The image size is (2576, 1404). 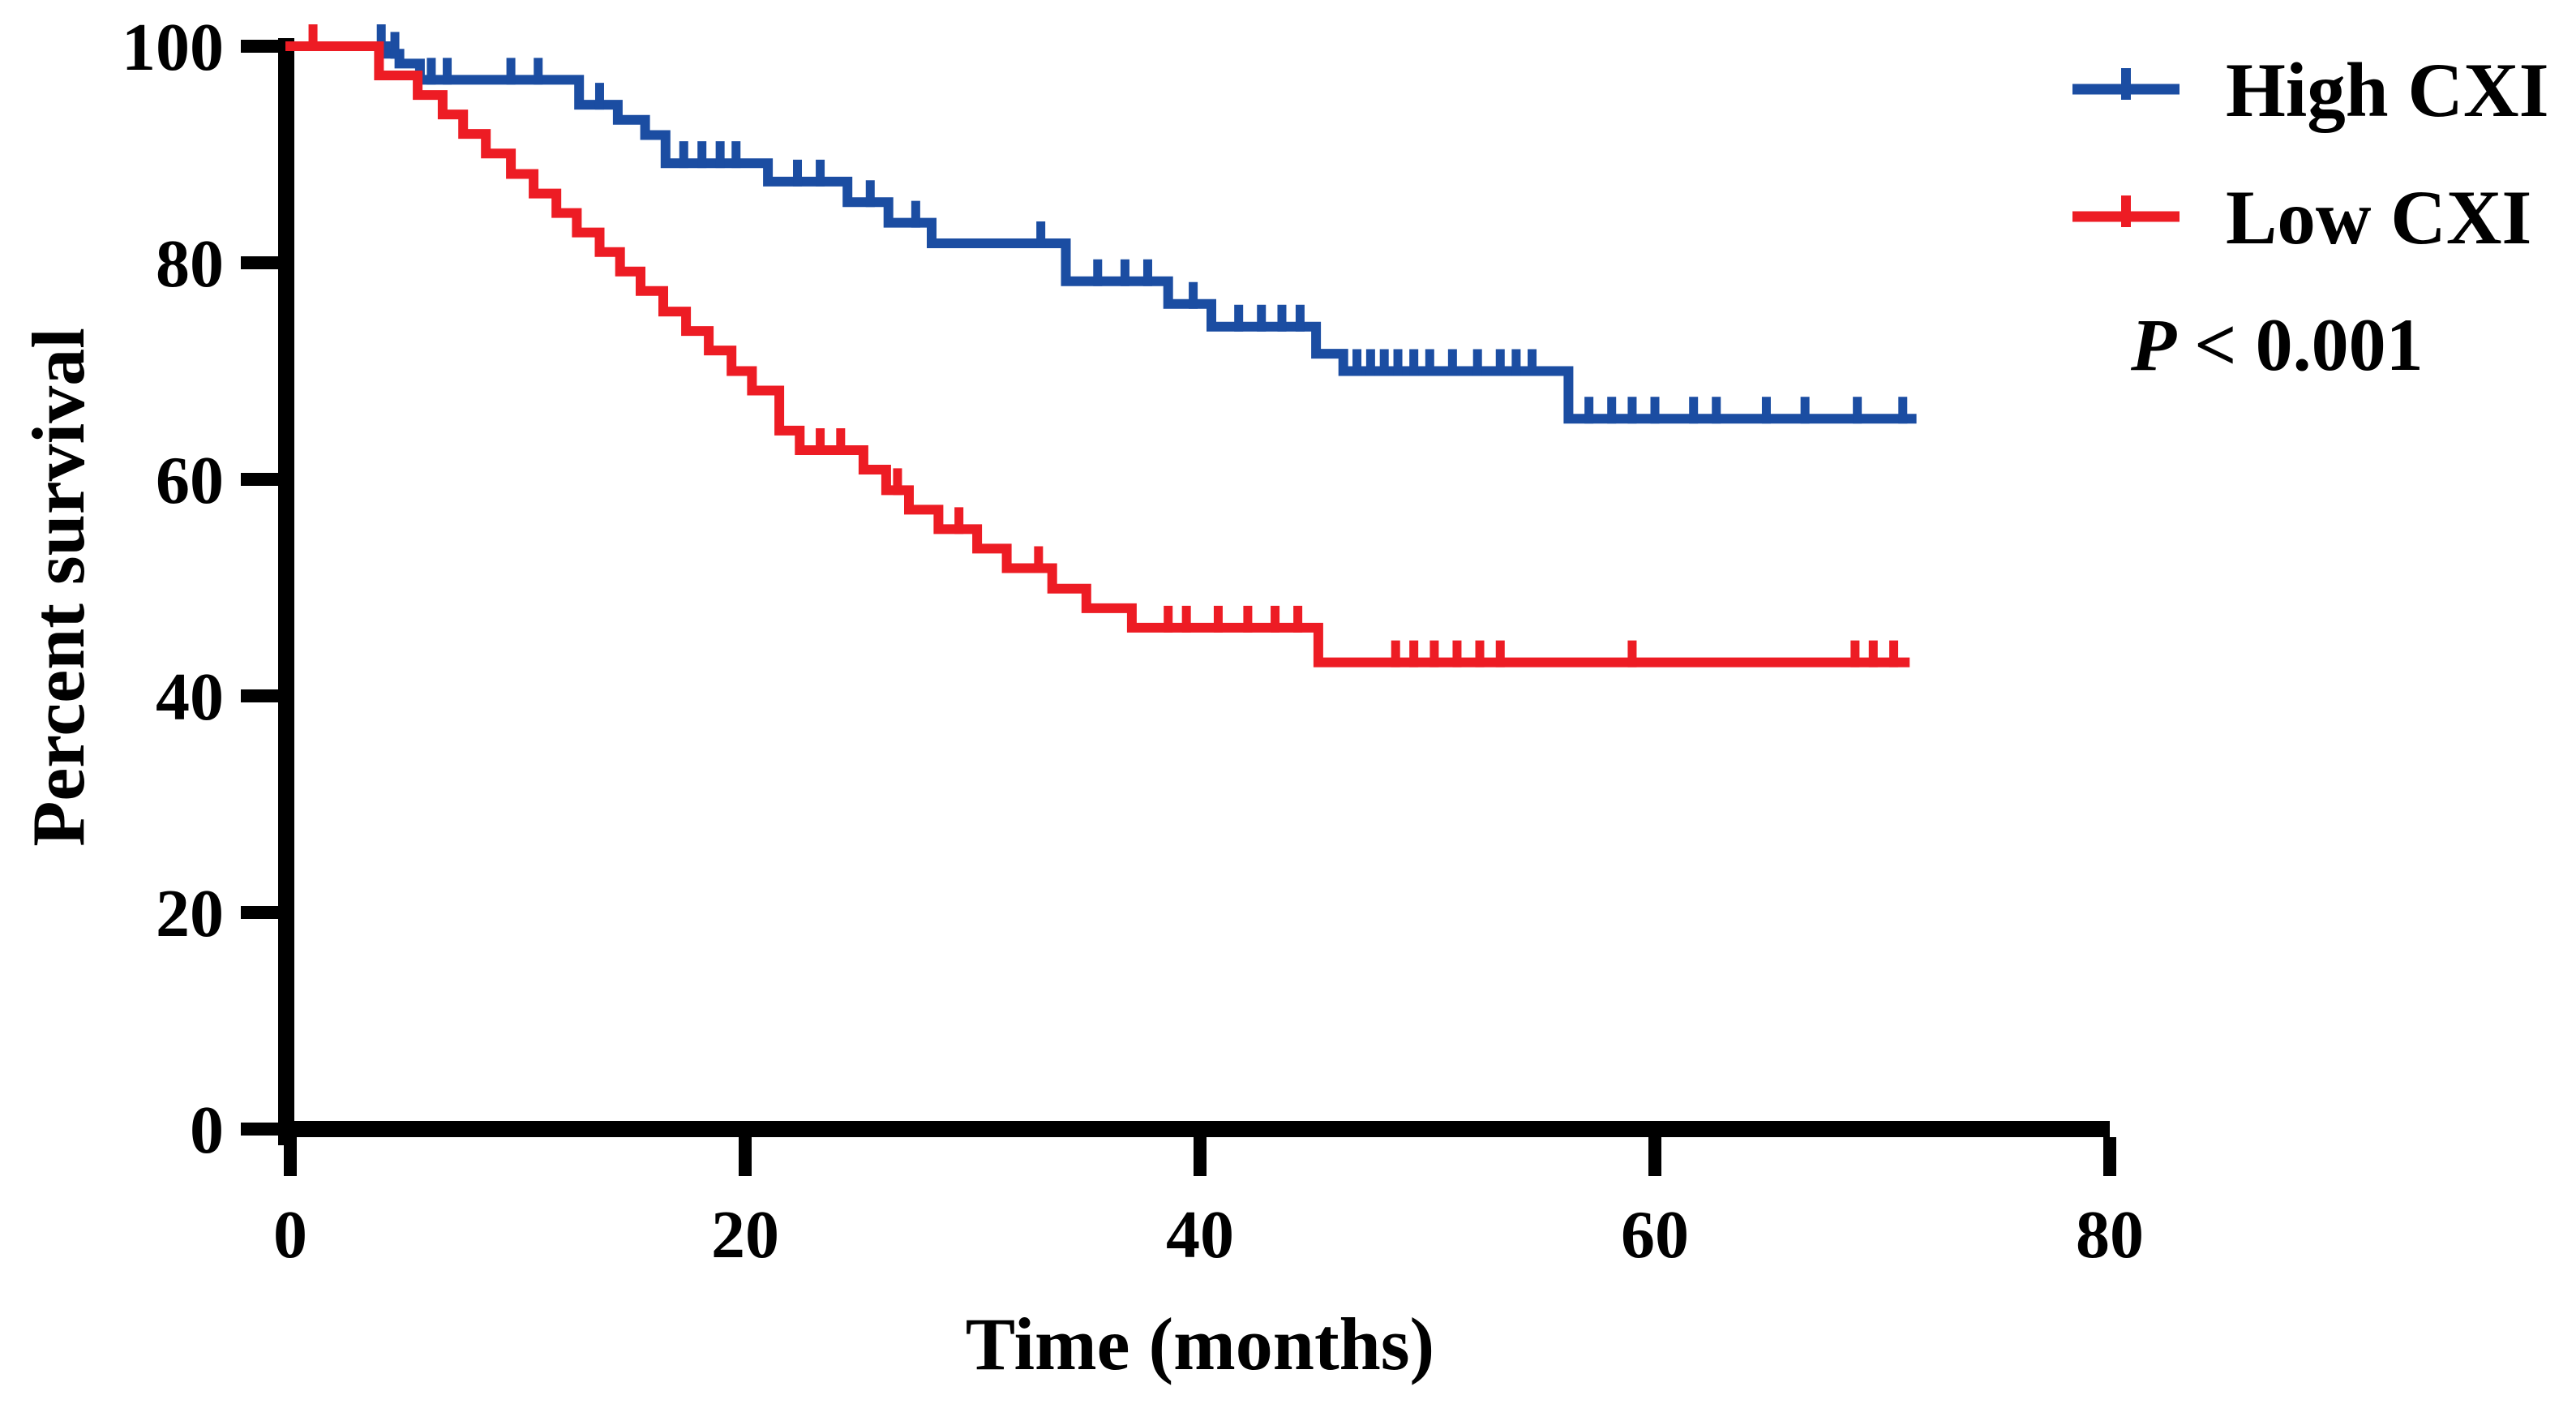 What do you see at coordinates (1200, 1344) in the screenshot?
I see `x-axis-title: Time (months)` at bounding box center [1200, 1344].